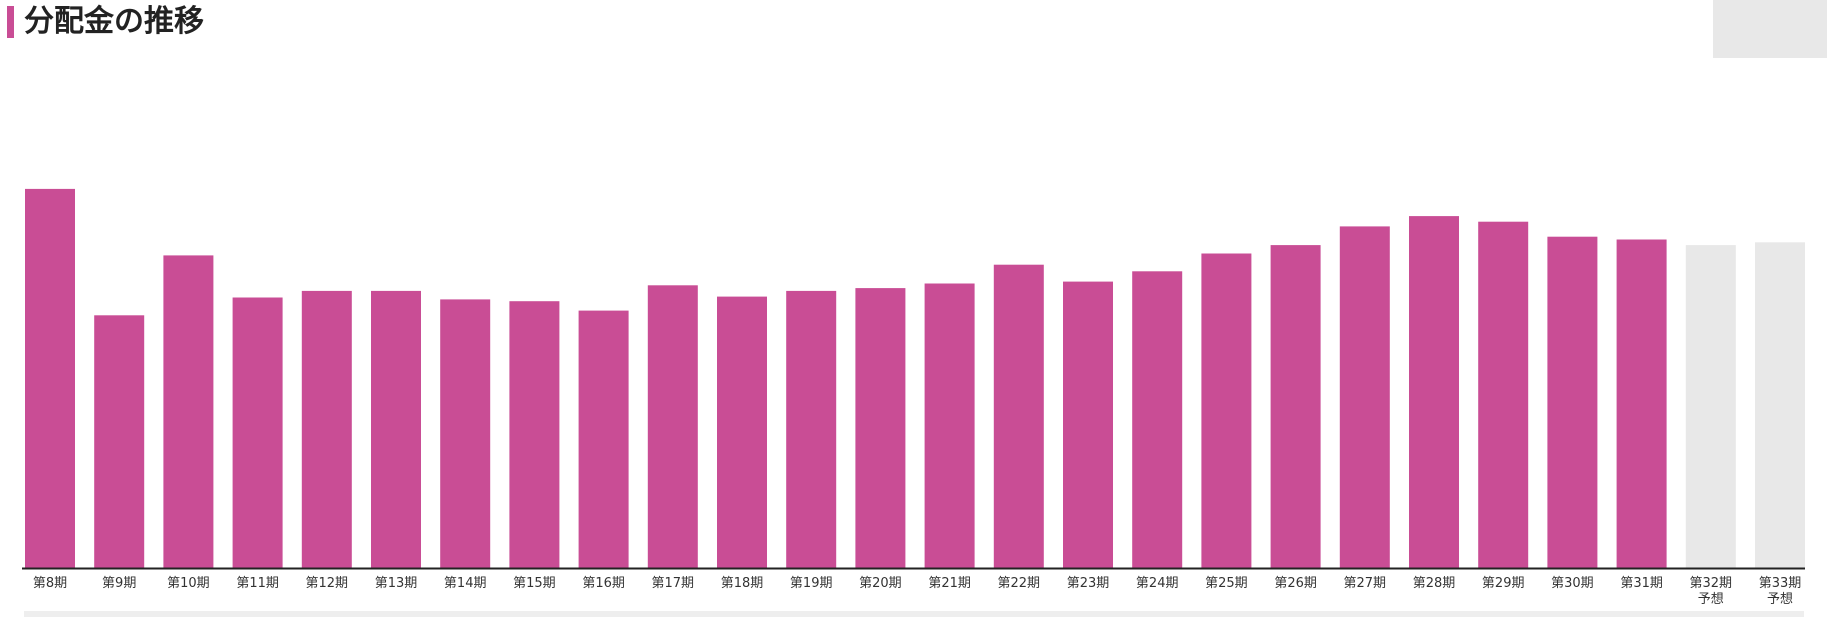 The width and height of the screenshot is (1827, 617). I want to click on x-tick-label-9: 第17期, so click(673, 583).